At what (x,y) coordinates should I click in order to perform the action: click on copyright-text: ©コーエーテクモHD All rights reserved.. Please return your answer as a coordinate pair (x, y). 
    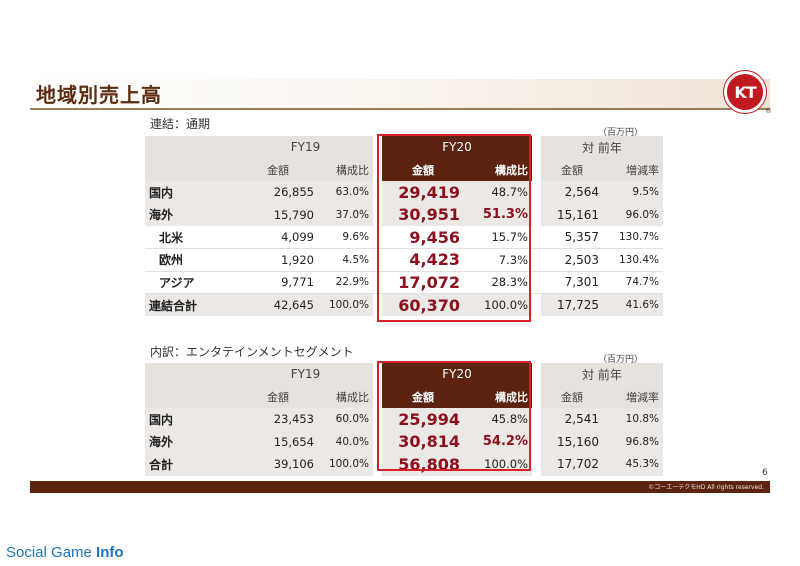
    Looking at the image, I should click on (706, 487).